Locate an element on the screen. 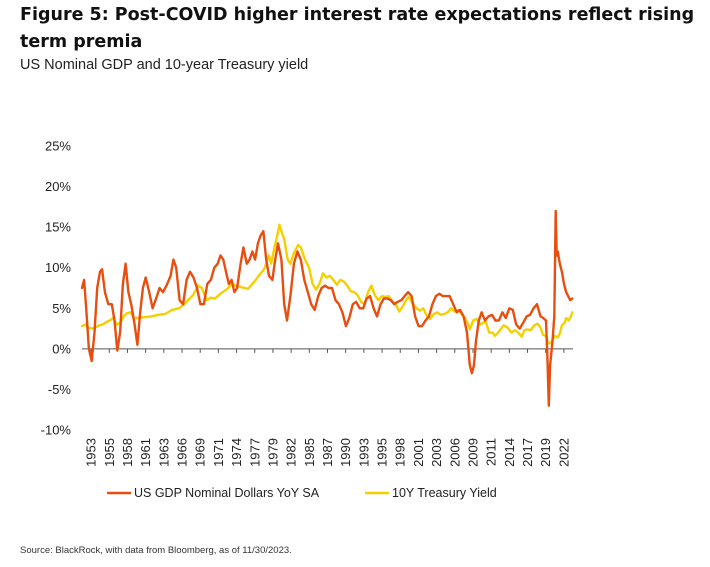 Image resolution: width=710 pixels, height=567 pixels. x-tick-label: 1977 is located at coordinates (254, 452).